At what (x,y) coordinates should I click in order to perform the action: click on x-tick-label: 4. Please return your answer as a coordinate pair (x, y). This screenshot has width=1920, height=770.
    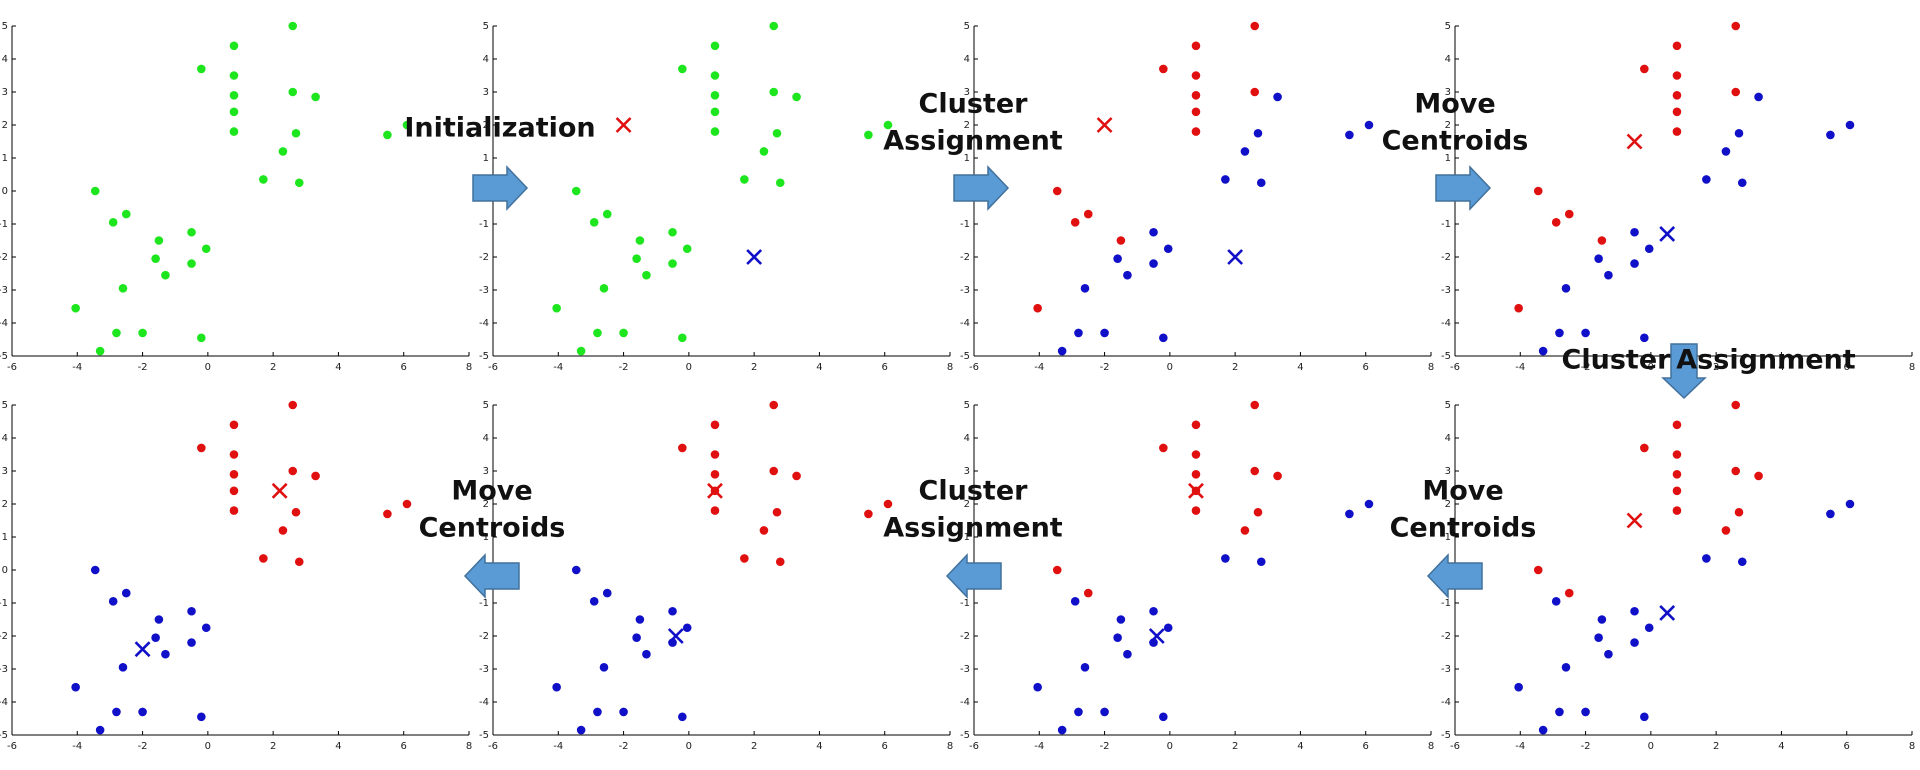
    Looking at the image, I should click on (1300, 367).